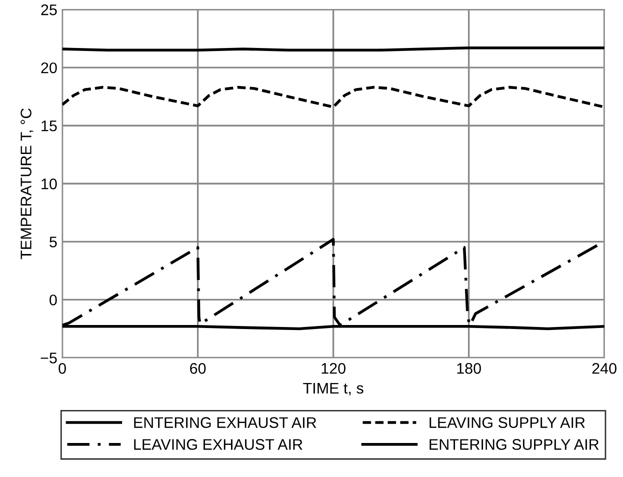 The width and height of the screenshot is (623, 477). What do you see at coordinates (333, 389) in the screenshot?
I see `x-axis-title: TIME t, s` at bounding box center [333, 389].